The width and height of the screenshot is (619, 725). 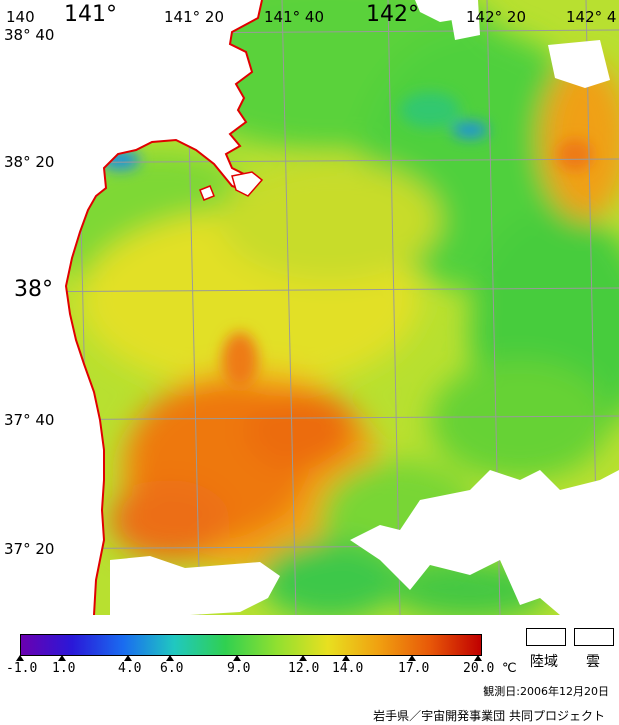 What do you see at coordinates (251, 645) in the screenshot?
I see `temperature-colorbar` at bounding box center [251, 645].